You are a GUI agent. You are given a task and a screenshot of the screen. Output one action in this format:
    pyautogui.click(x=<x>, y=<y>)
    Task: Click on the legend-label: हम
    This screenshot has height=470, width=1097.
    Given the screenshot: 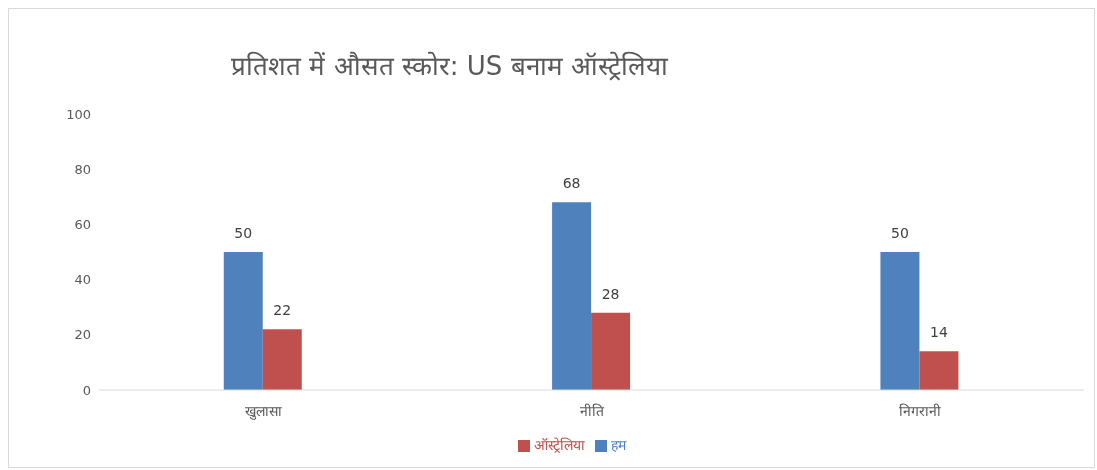 What is the action you would take?
    pyautogui.click(x=618, y=445)
    